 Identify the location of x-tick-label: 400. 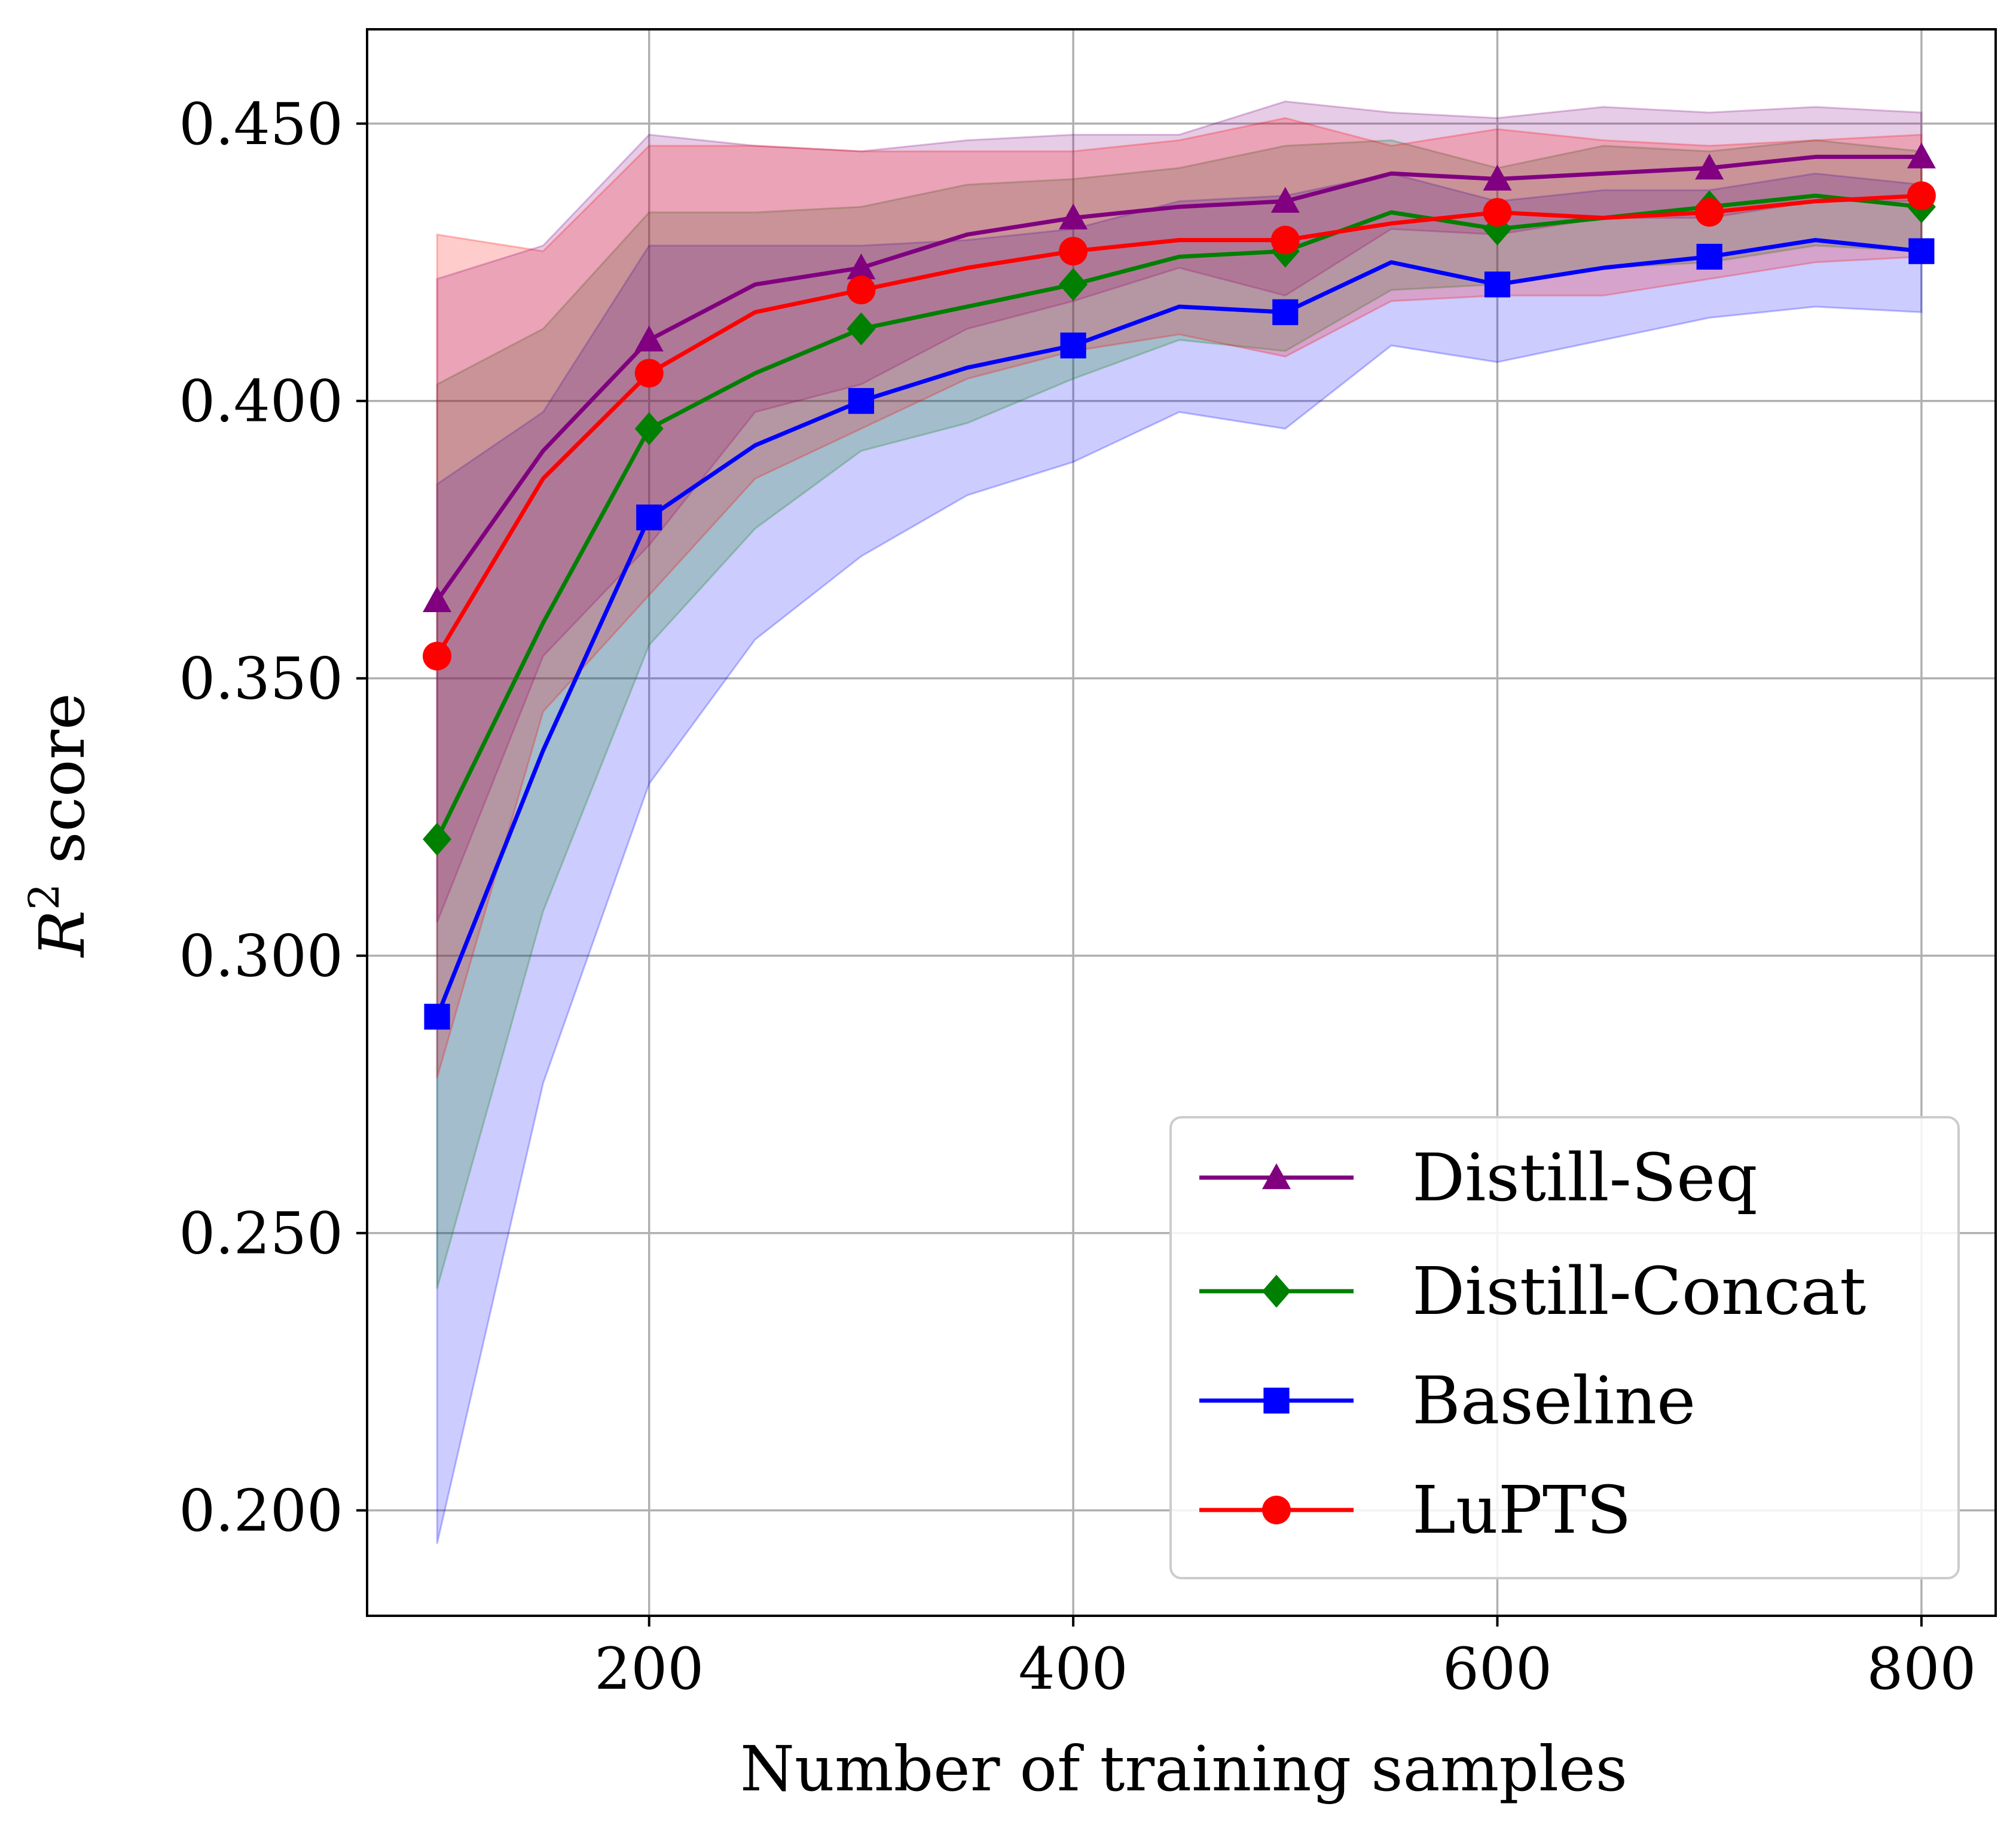
(1073, 1669).